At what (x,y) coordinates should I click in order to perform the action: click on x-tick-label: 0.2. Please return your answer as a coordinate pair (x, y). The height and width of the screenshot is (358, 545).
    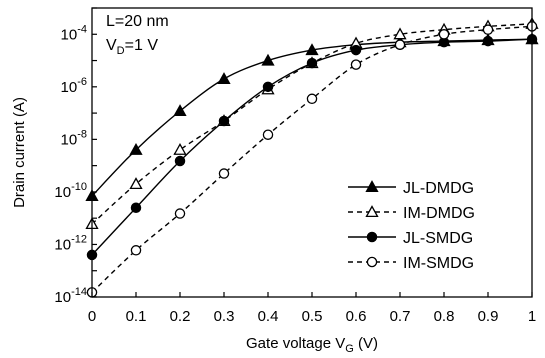
    Looking at the image, I should click on (180, 316).